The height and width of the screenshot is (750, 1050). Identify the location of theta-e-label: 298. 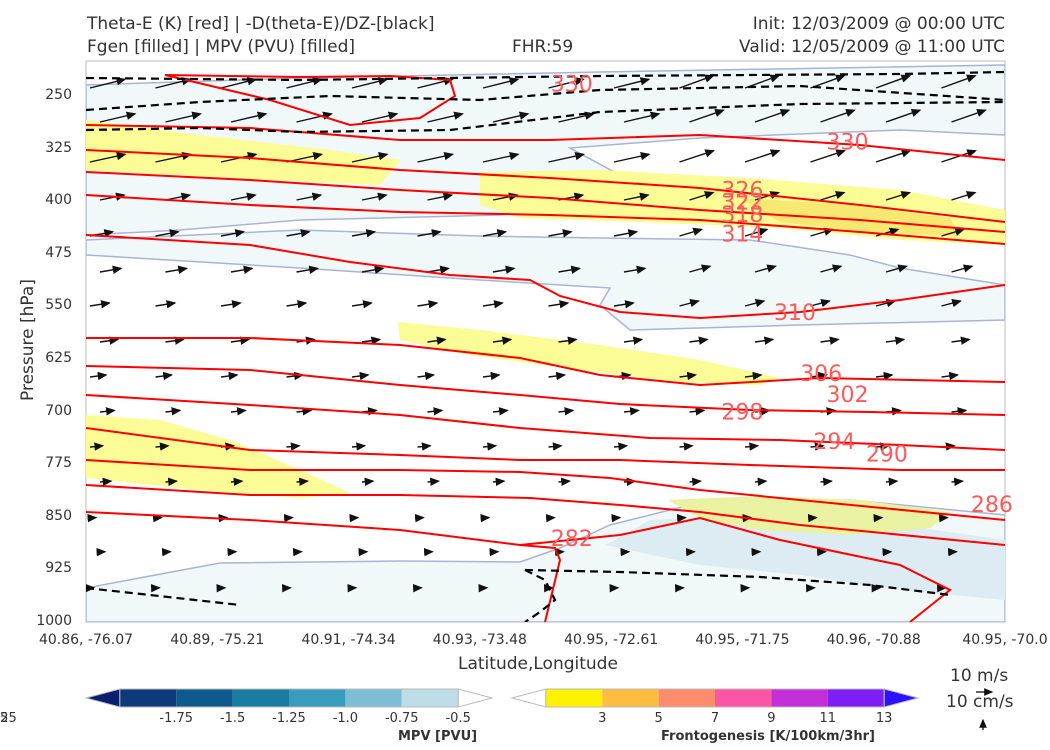
(742, 413).